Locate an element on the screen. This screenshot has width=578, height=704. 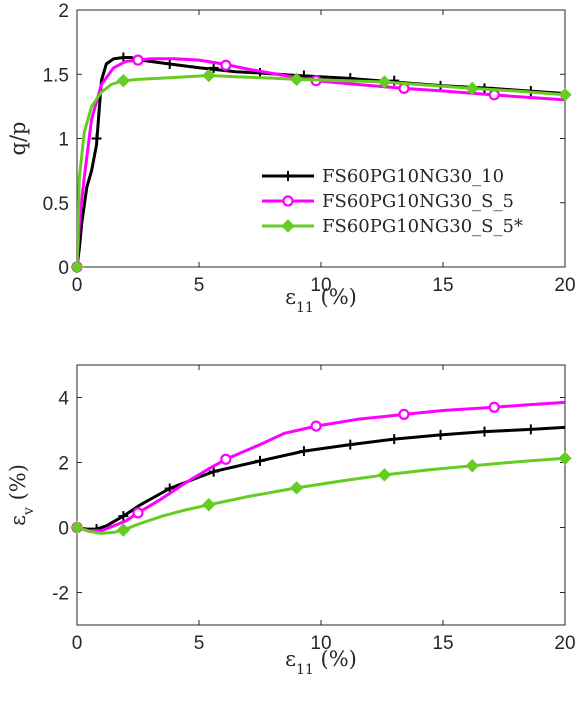
y-tick-label: 1 is located at coordinates (63, 140).